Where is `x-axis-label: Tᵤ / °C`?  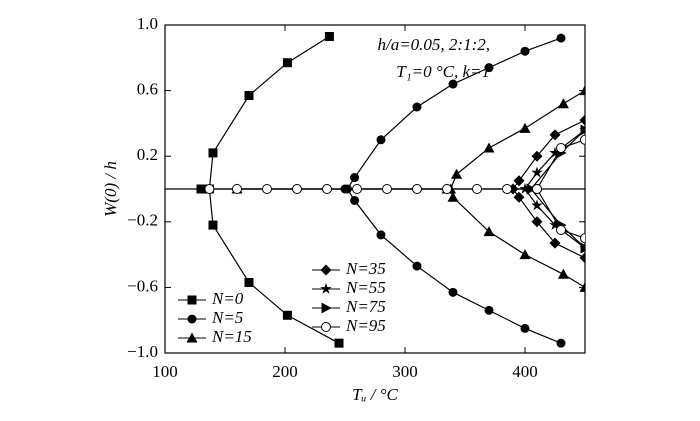
x-axis-label: Tᵤ / °C is located at coordinates (375, 394).